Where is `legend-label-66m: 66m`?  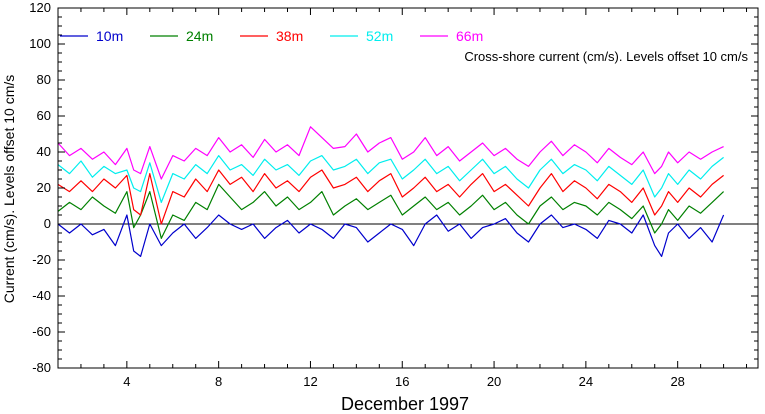
legend-label-66m: 66m is located at coordinates (469, 36).